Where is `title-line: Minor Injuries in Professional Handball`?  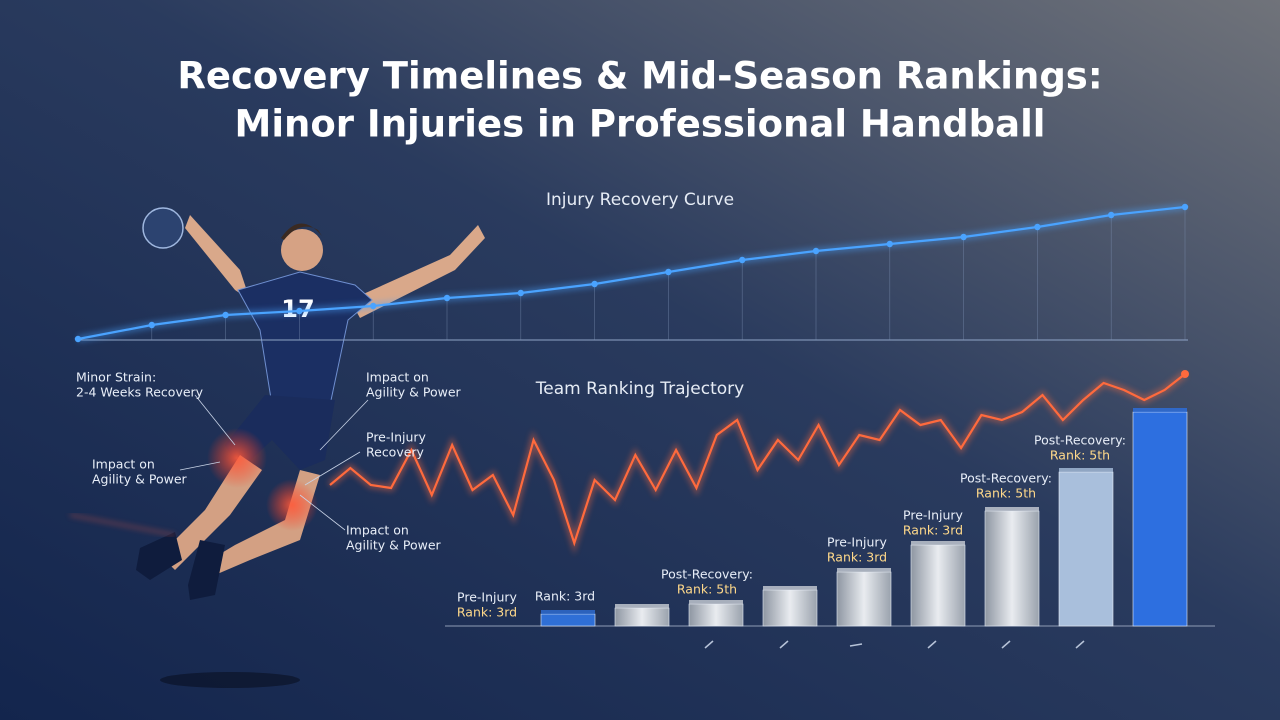 title-line: Minor Injuries in Professional Handball is located at coordinates (640, 124).